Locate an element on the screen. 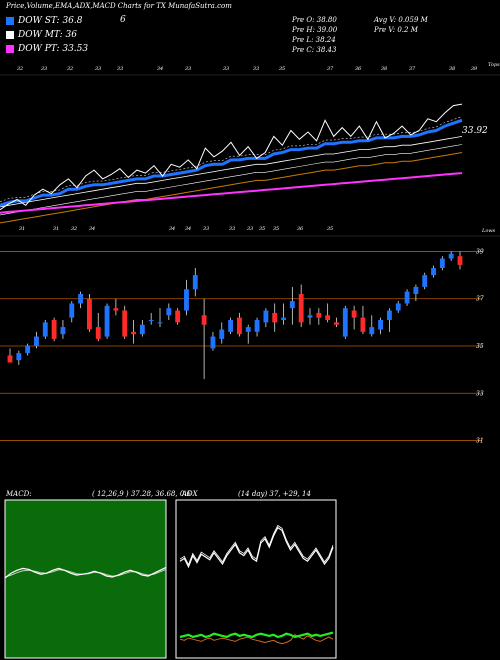 Image resolution: width=500 pixels, height=660 pixels. top-tick-label: 34 is located at coordinates (160, 69).